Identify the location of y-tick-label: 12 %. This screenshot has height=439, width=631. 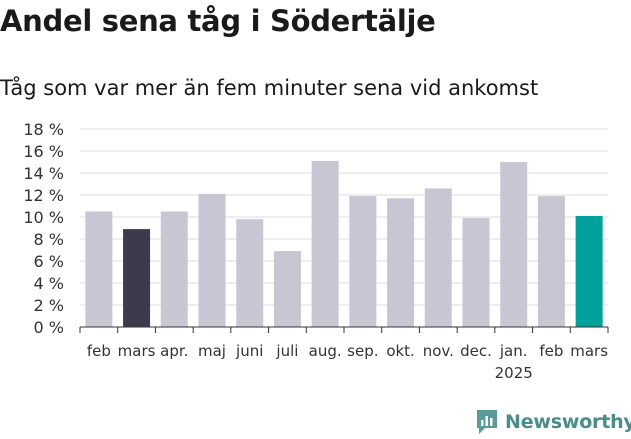
(43, 195).